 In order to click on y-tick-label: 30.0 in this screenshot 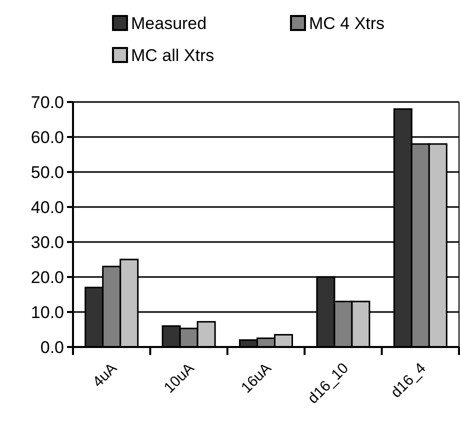, I will do `click(47, 242)`.